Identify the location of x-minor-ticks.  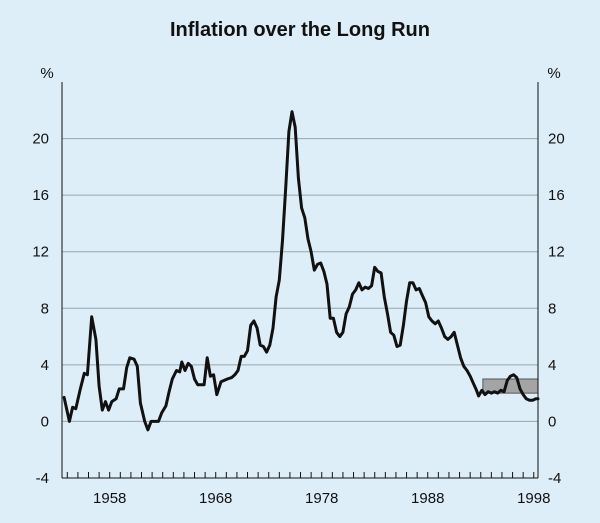
(300, 475).